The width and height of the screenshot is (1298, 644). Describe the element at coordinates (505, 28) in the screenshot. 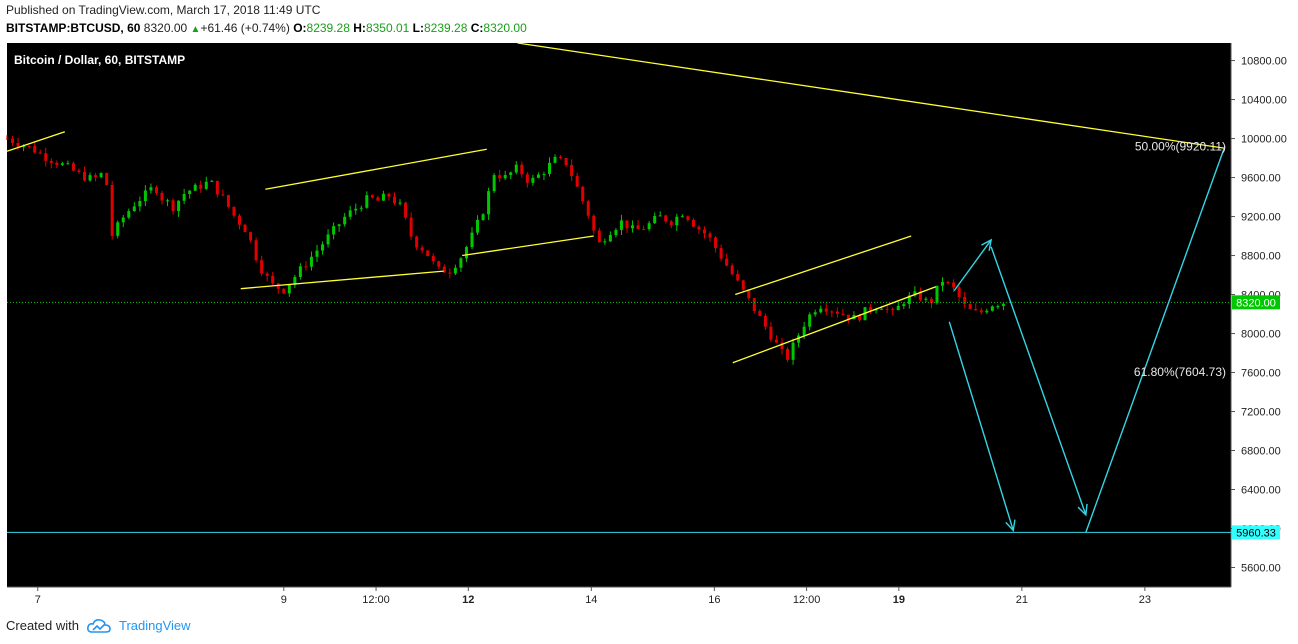

I see `close-value: 8320.00` at that location.